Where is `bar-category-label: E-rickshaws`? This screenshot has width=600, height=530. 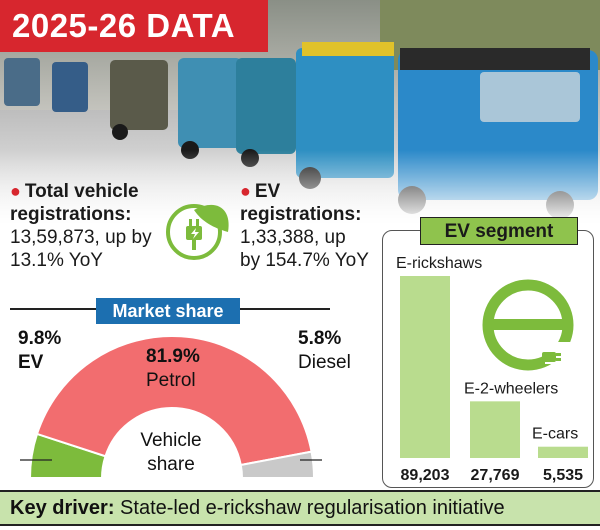 bar-category-label: E-rickshaws is located at coordinates (439, 263).